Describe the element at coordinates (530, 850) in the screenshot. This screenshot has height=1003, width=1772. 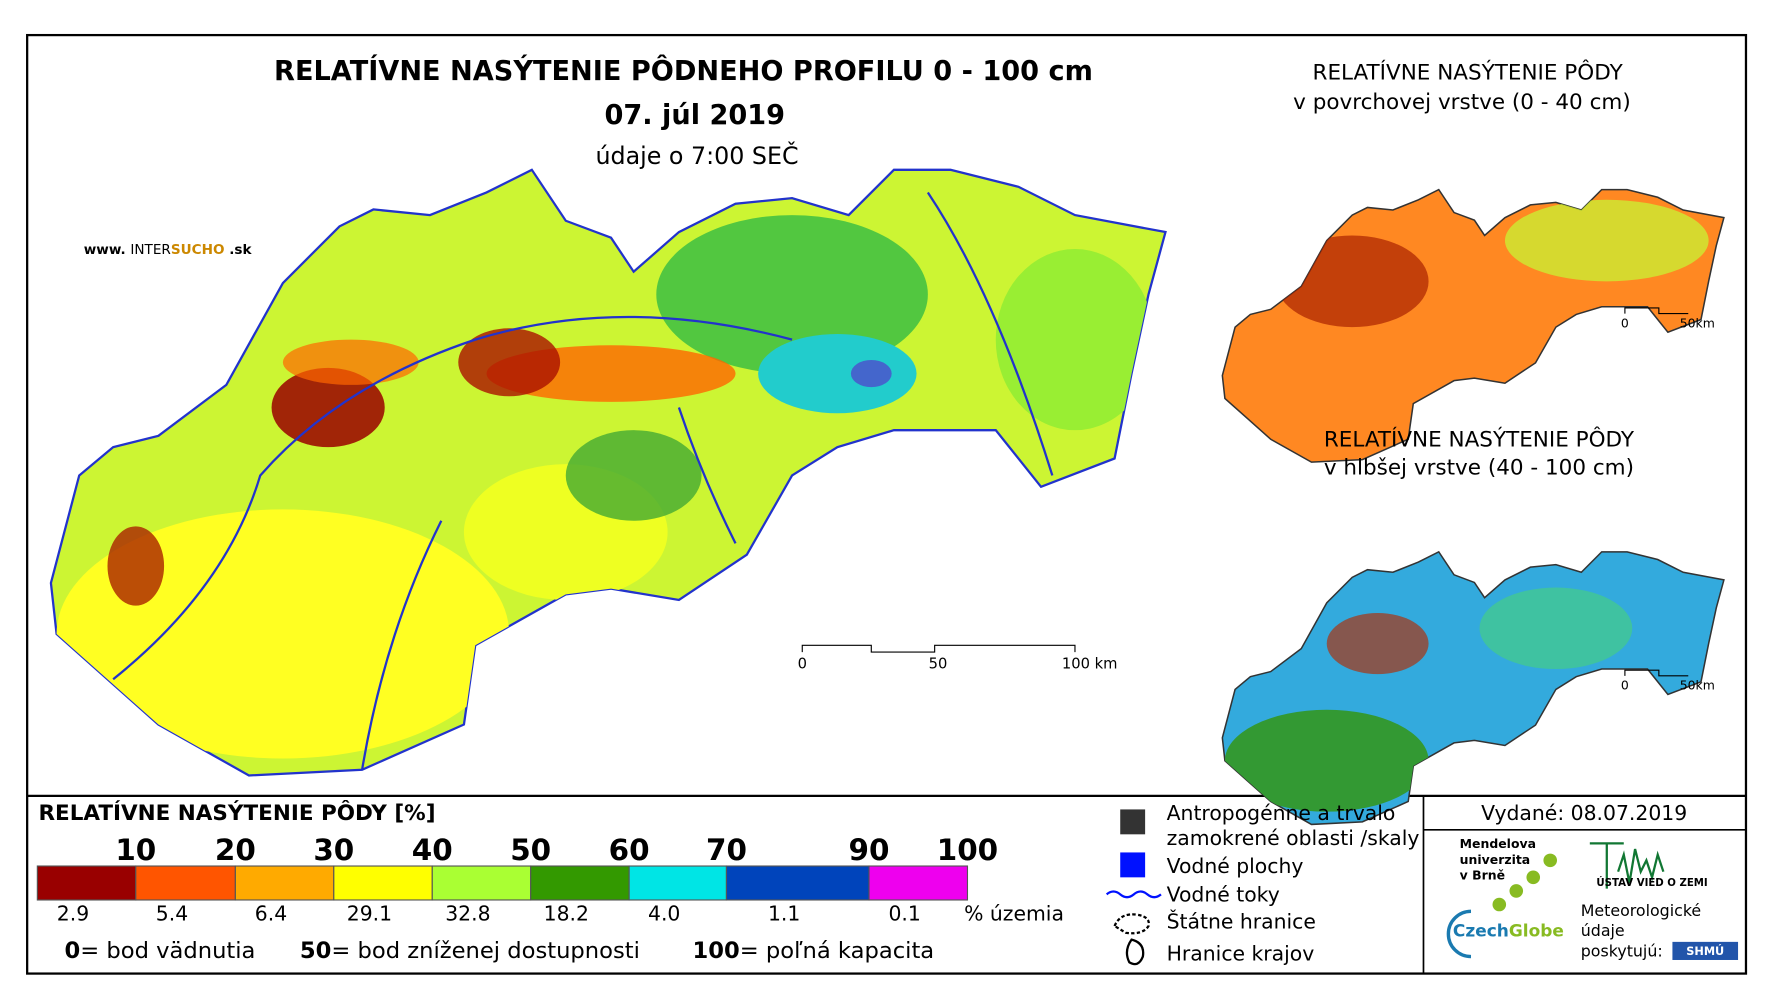
I see `legend-tick-label: 50` at that location.